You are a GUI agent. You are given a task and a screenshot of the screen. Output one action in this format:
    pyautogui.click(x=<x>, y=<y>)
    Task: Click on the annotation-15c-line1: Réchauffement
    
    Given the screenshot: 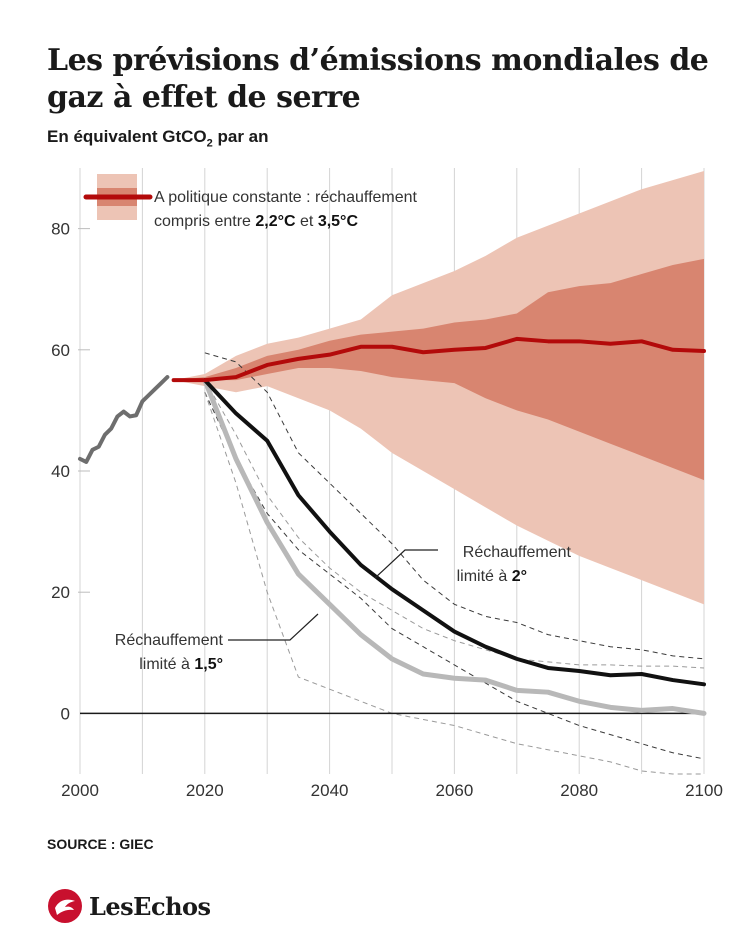 What is the action you would take?
    pyautogui.click(x=169, y=640)
    